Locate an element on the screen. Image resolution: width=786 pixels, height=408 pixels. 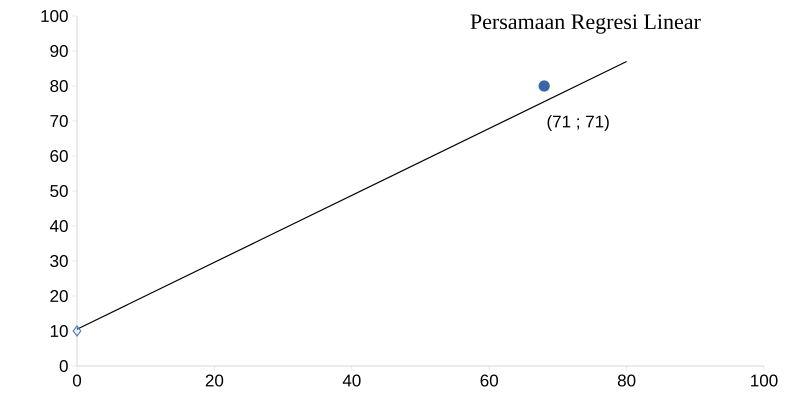
x-tick-label: 0 is located at coordinates (77, 380).